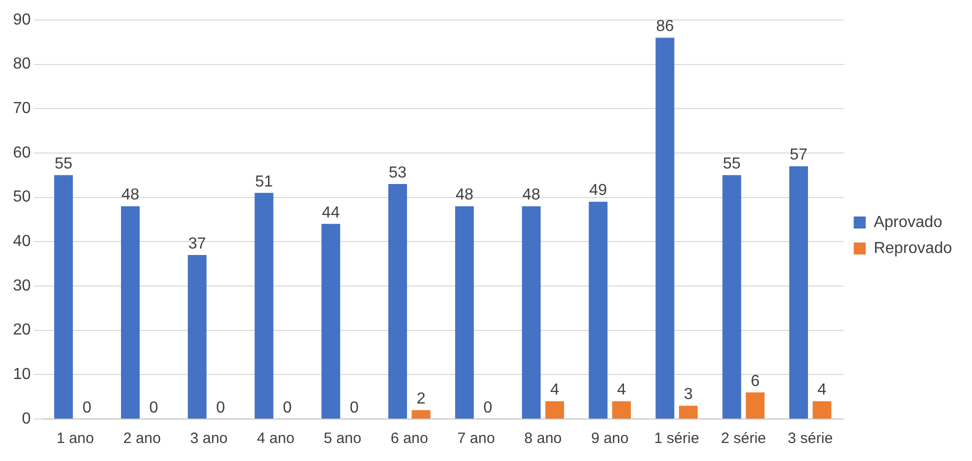  Describe the element at coordinates (22, 375) in the screenshot. I see `y-tick-label: 10` at that location.